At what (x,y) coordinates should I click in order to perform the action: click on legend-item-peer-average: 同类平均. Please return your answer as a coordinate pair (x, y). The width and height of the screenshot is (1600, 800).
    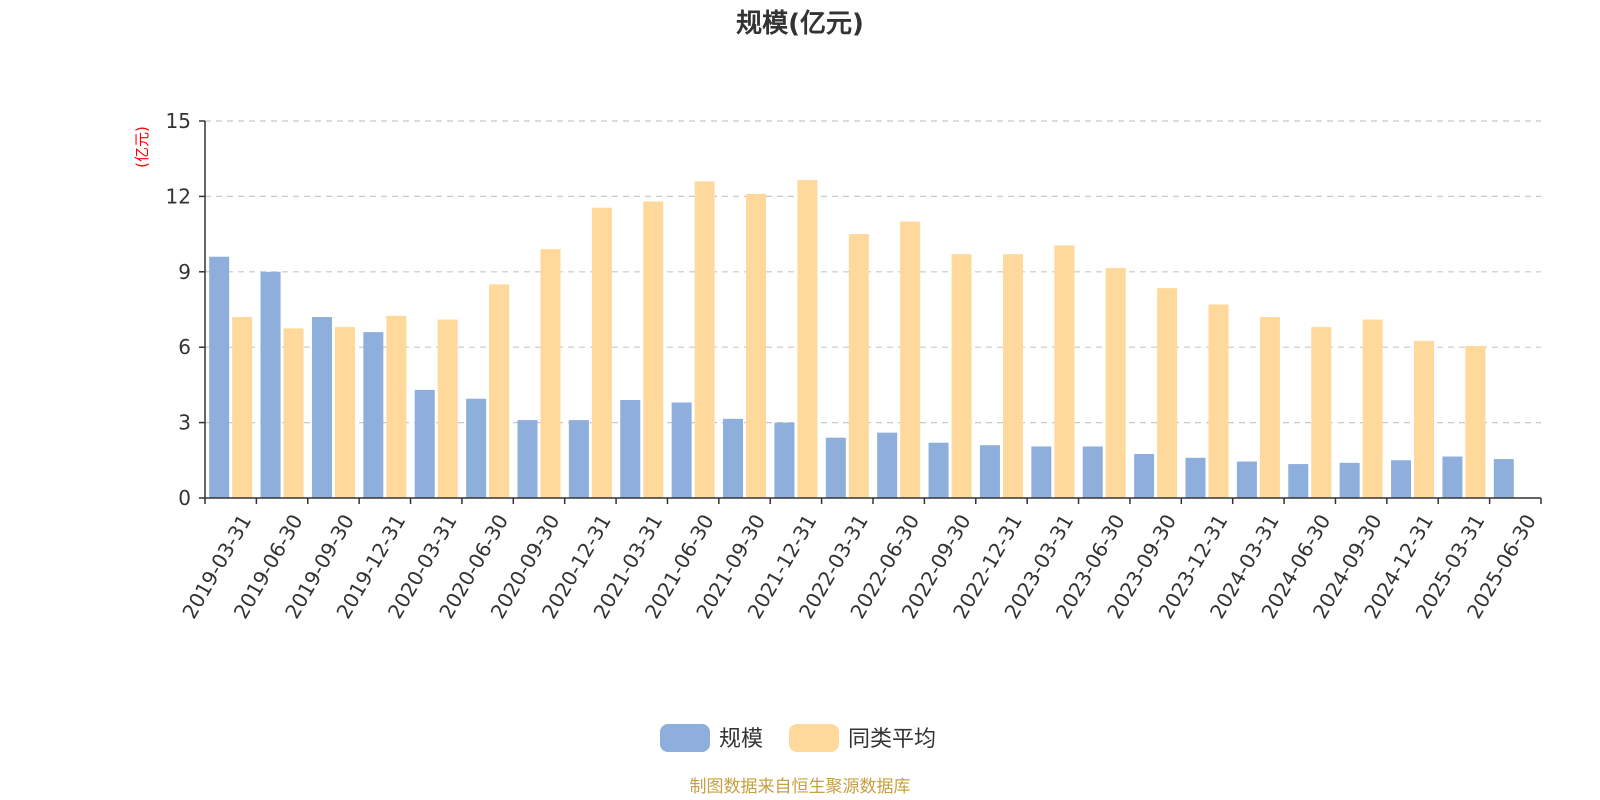
    Looking at the image, I should click on (862, 738).